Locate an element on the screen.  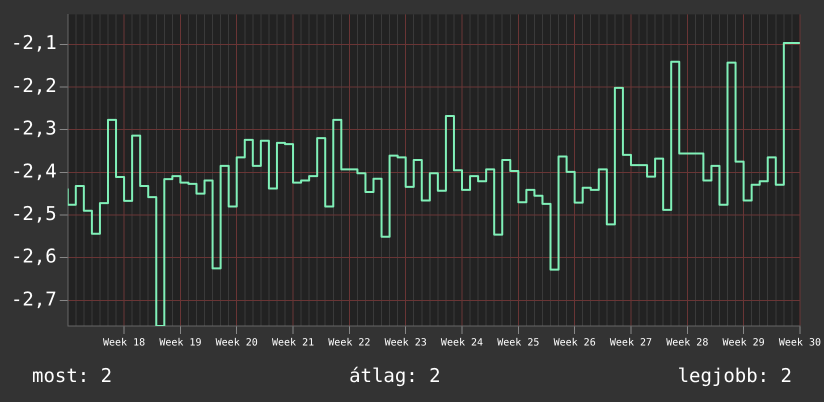
x-tick-label: Week 29 is located at coordinates (743, 343).